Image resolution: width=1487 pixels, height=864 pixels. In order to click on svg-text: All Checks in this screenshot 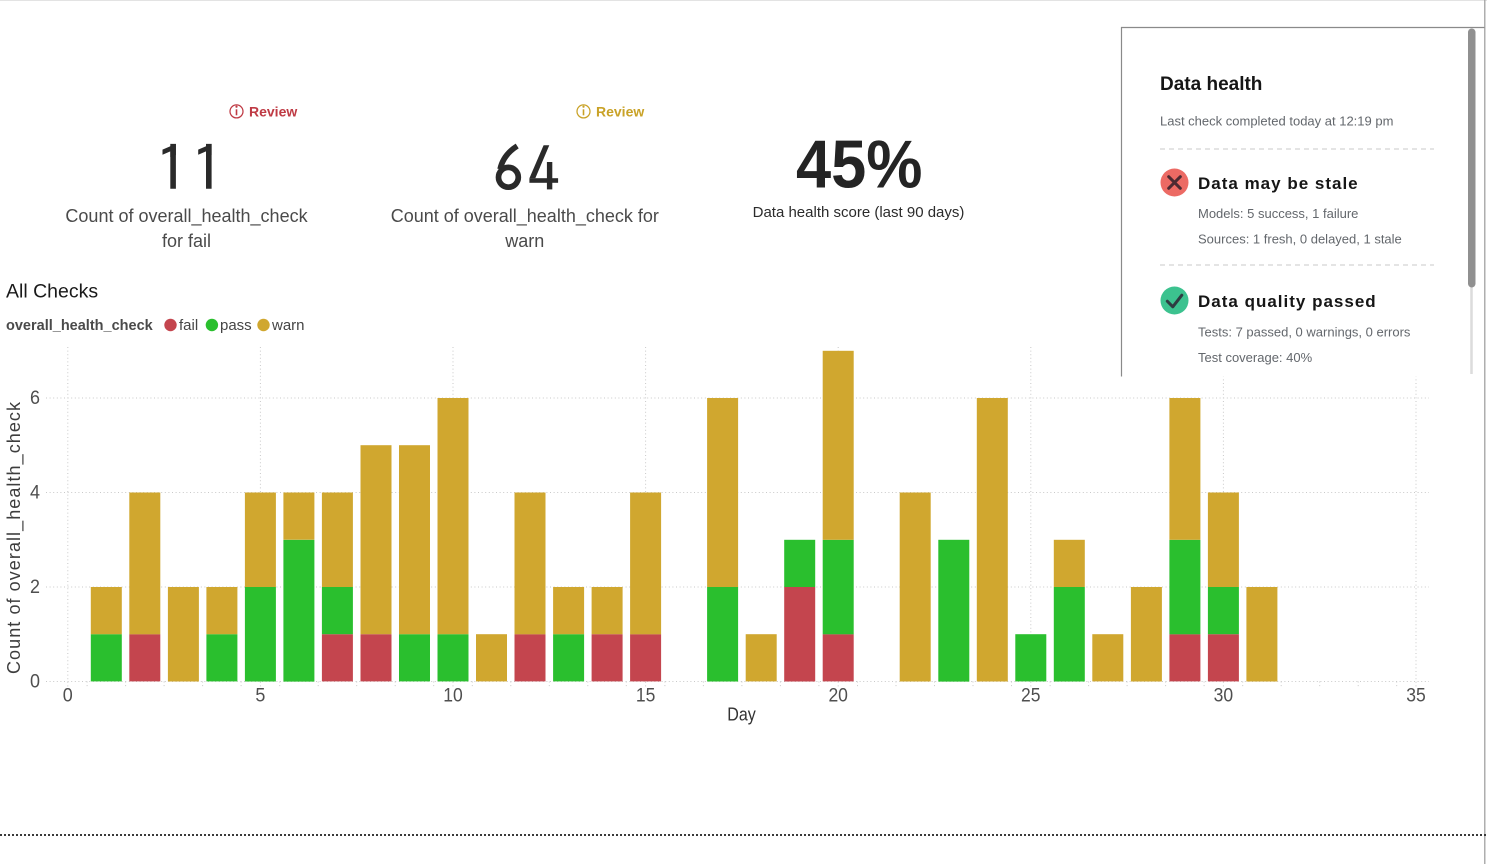, I will do `click(52, 292)`.